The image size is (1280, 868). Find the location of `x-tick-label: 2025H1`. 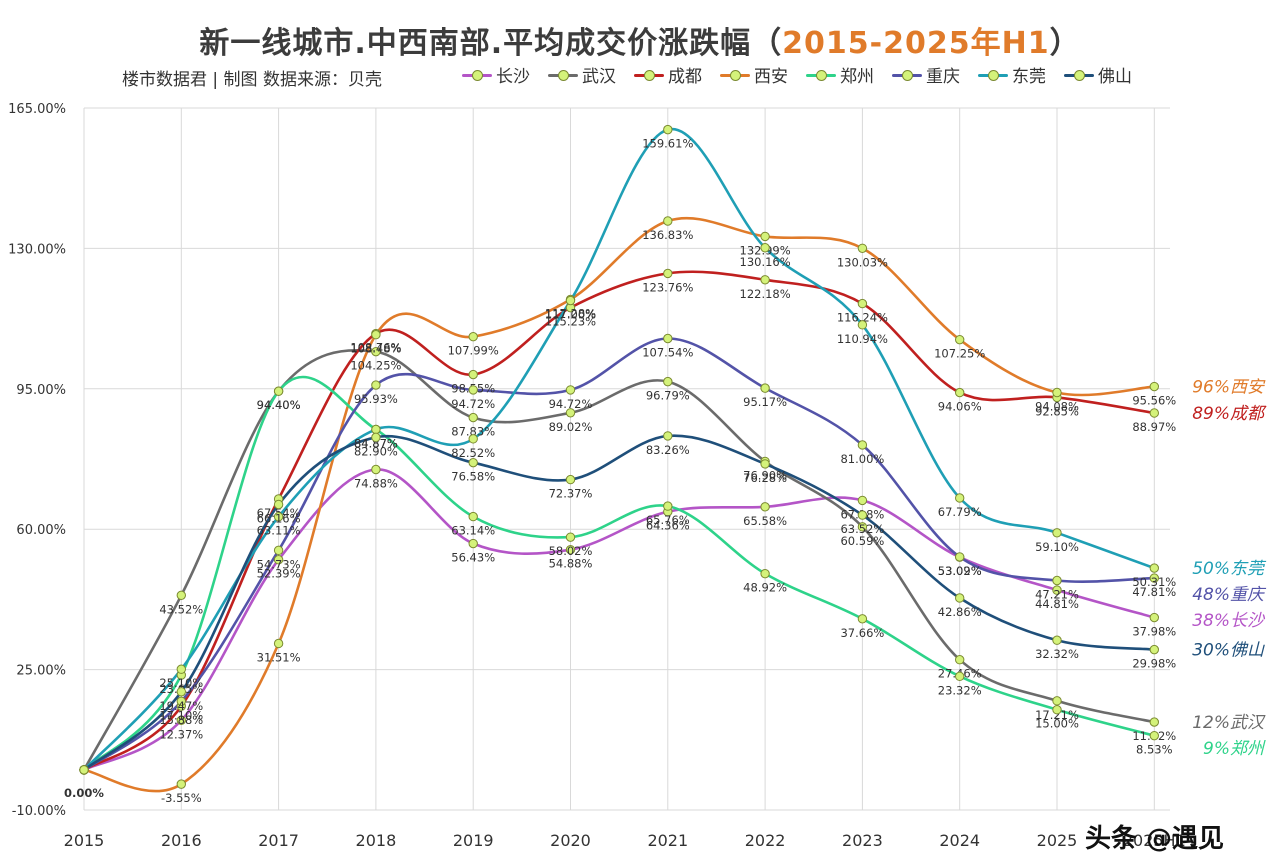

x-tick-label: 2025H1 is located at coordinates (1154, 840).